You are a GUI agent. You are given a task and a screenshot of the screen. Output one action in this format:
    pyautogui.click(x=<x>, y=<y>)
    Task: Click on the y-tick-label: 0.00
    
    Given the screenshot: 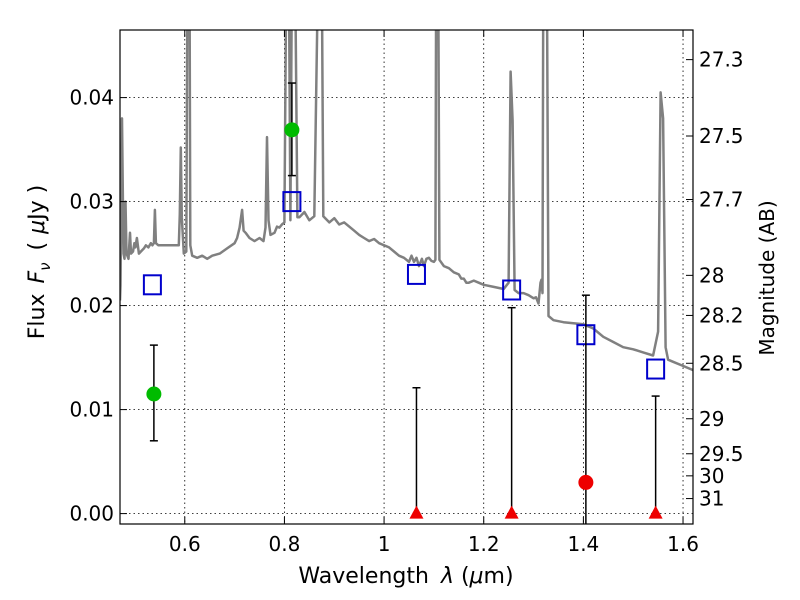 What is the action you would take?
    pyautogui.click(x=91, y=514)
    